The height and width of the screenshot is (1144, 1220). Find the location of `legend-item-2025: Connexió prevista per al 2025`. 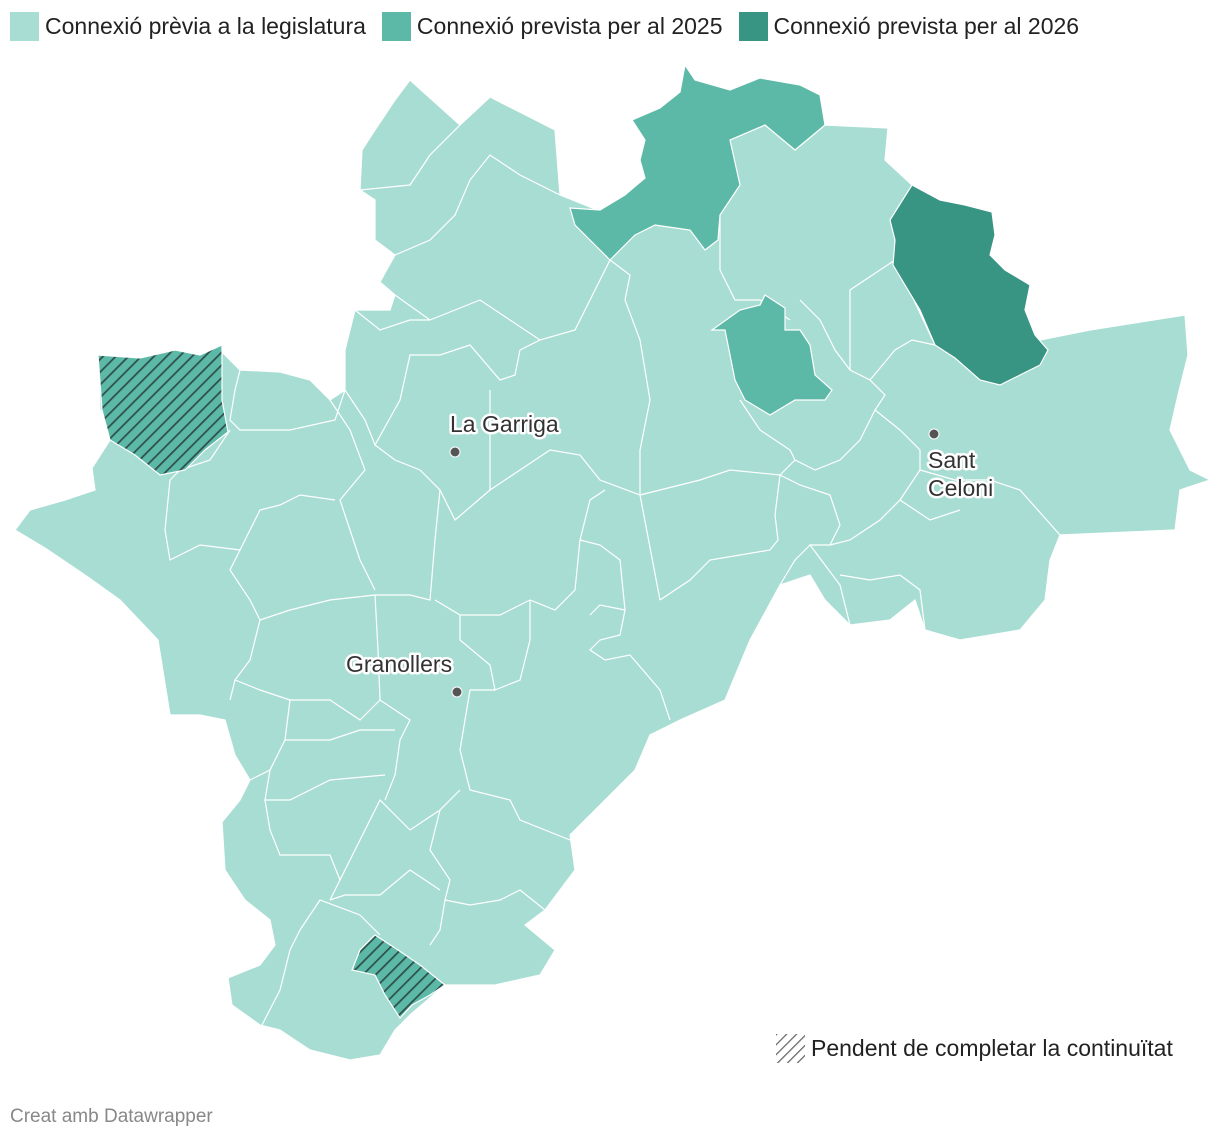

legend-item-2025: Connexió prevista per al 2025 is located at coordinates (552, 26).